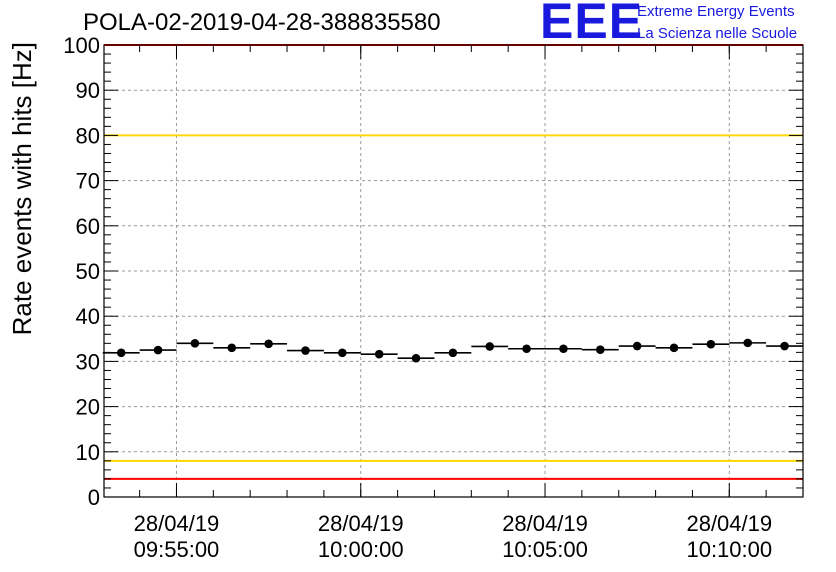 The height and width of the screenshot is (572, 836). I want to click on y-tick-label: 80, so click(88, 135).